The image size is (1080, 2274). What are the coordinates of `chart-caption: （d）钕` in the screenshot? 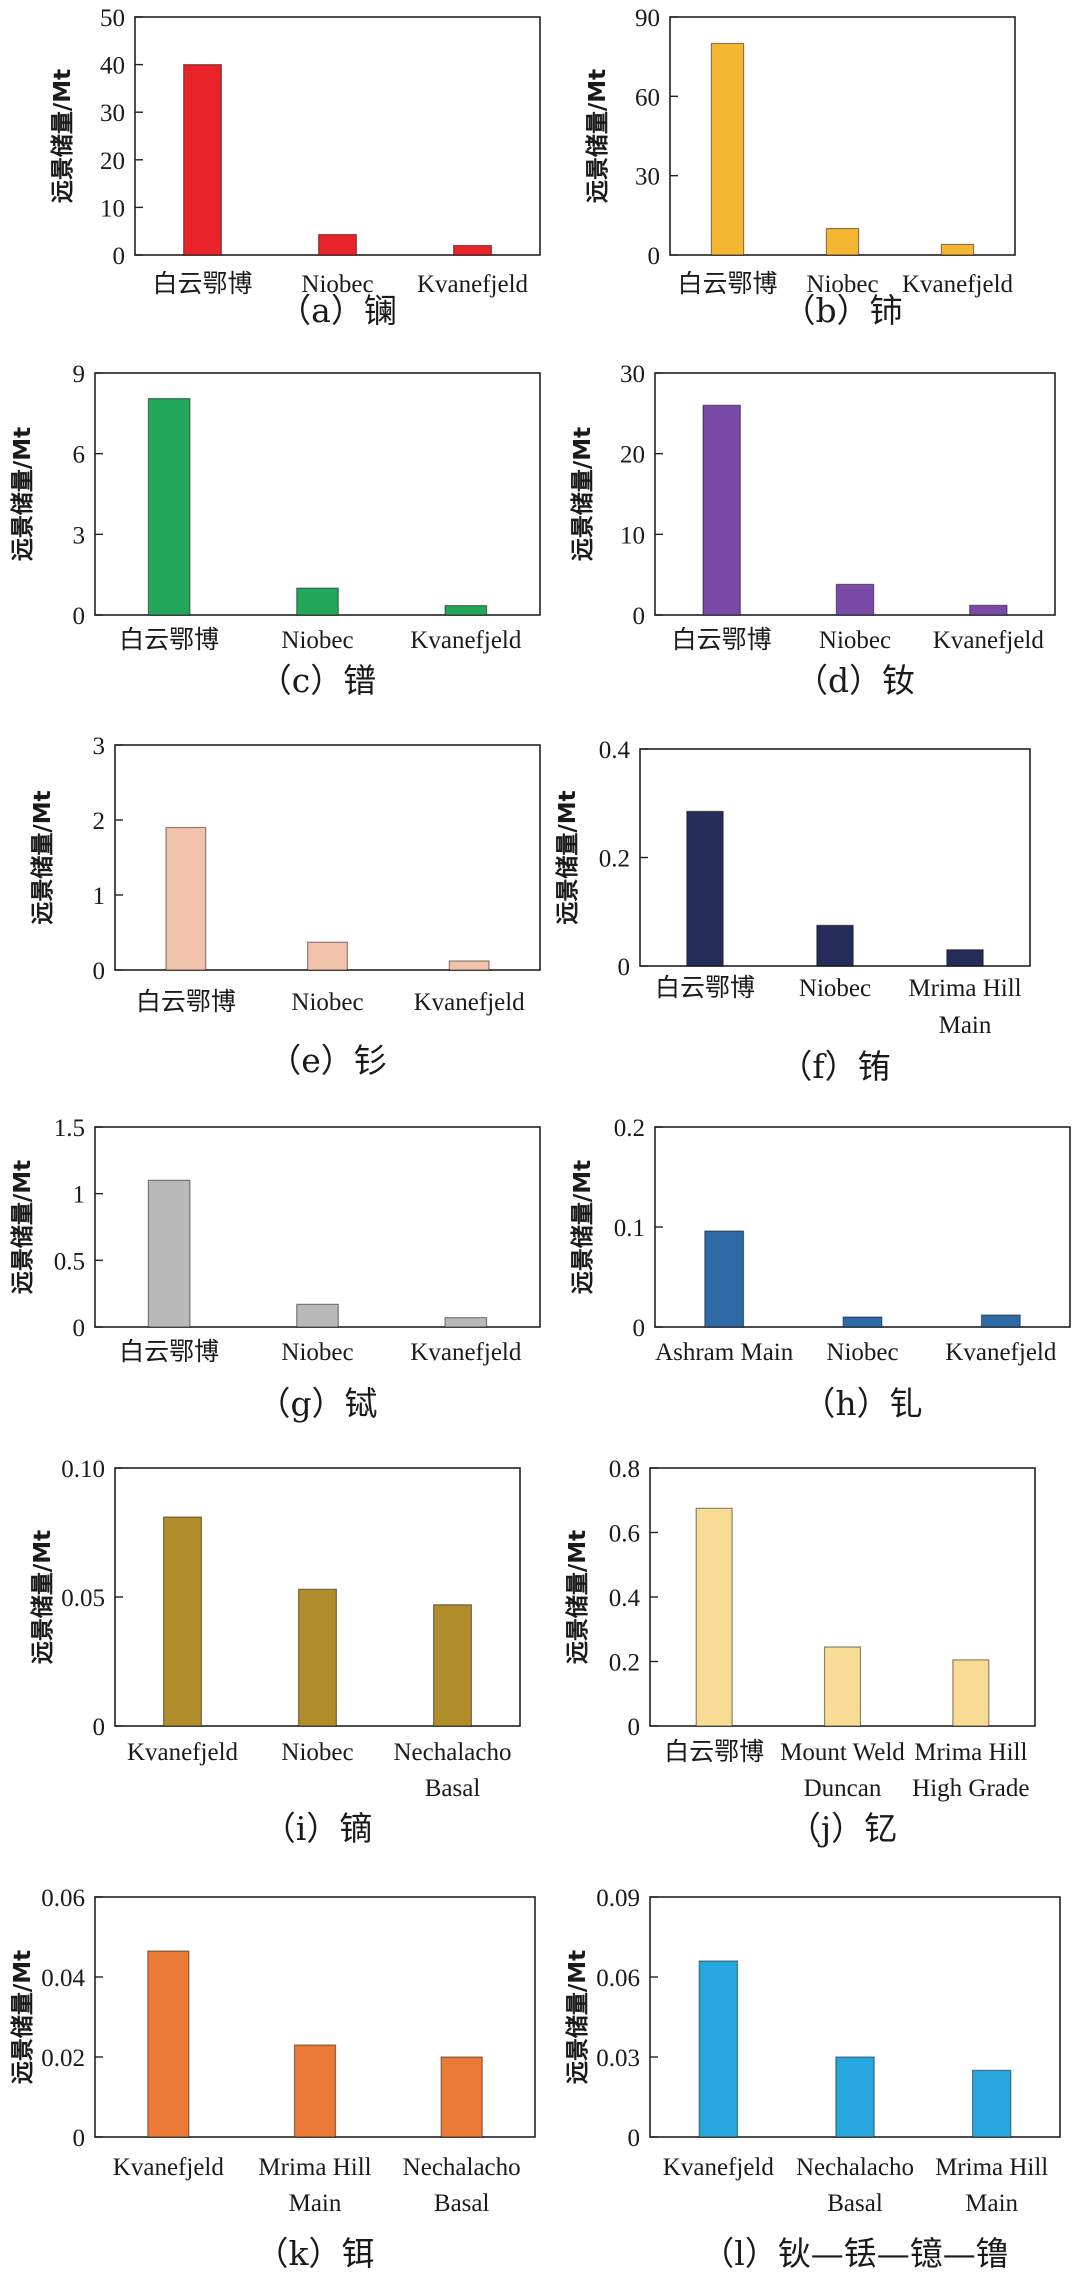 It's located at (855, 680).